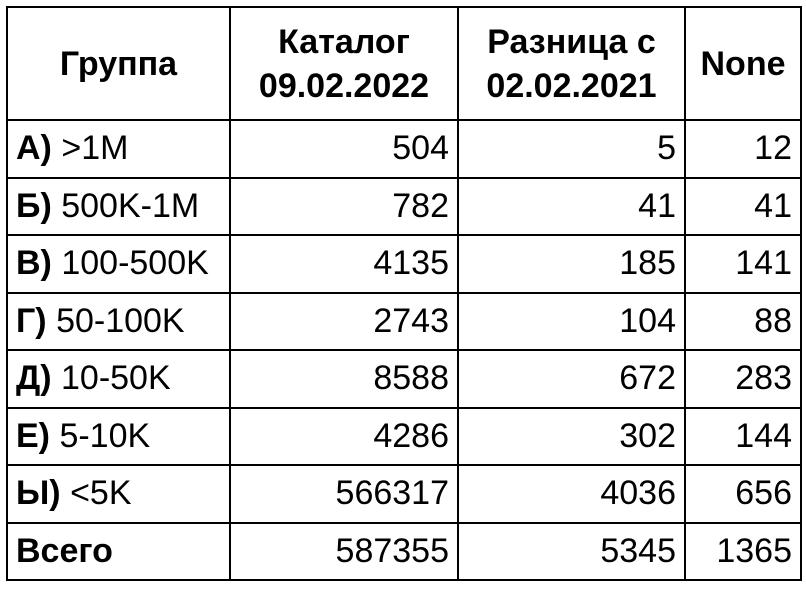 The image size is (806, 602). What do you see at coordinates (571, 41) in the screenshot?
I see `header-line: Разница с` at bounding box center [571, 41].